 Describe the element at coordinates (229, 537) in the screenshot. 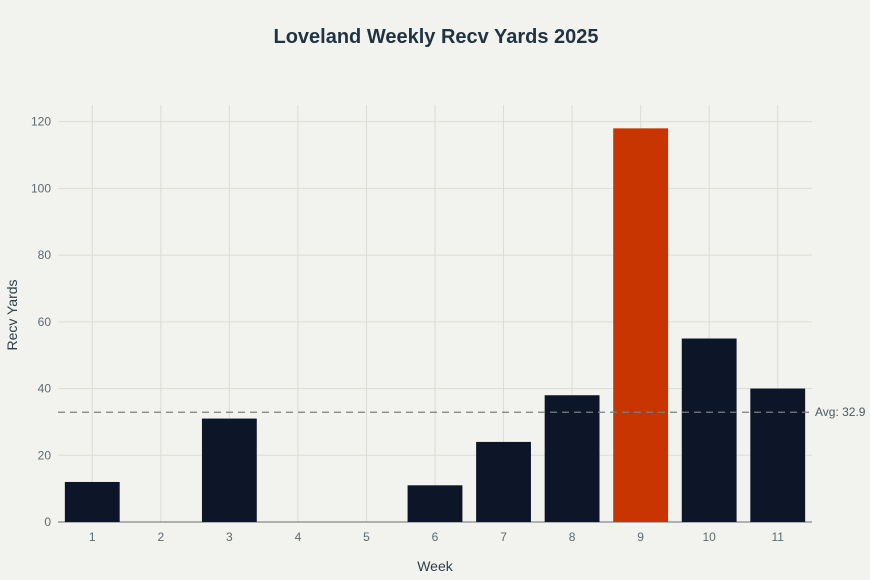

I see `x-tick-label: 3` at that location.